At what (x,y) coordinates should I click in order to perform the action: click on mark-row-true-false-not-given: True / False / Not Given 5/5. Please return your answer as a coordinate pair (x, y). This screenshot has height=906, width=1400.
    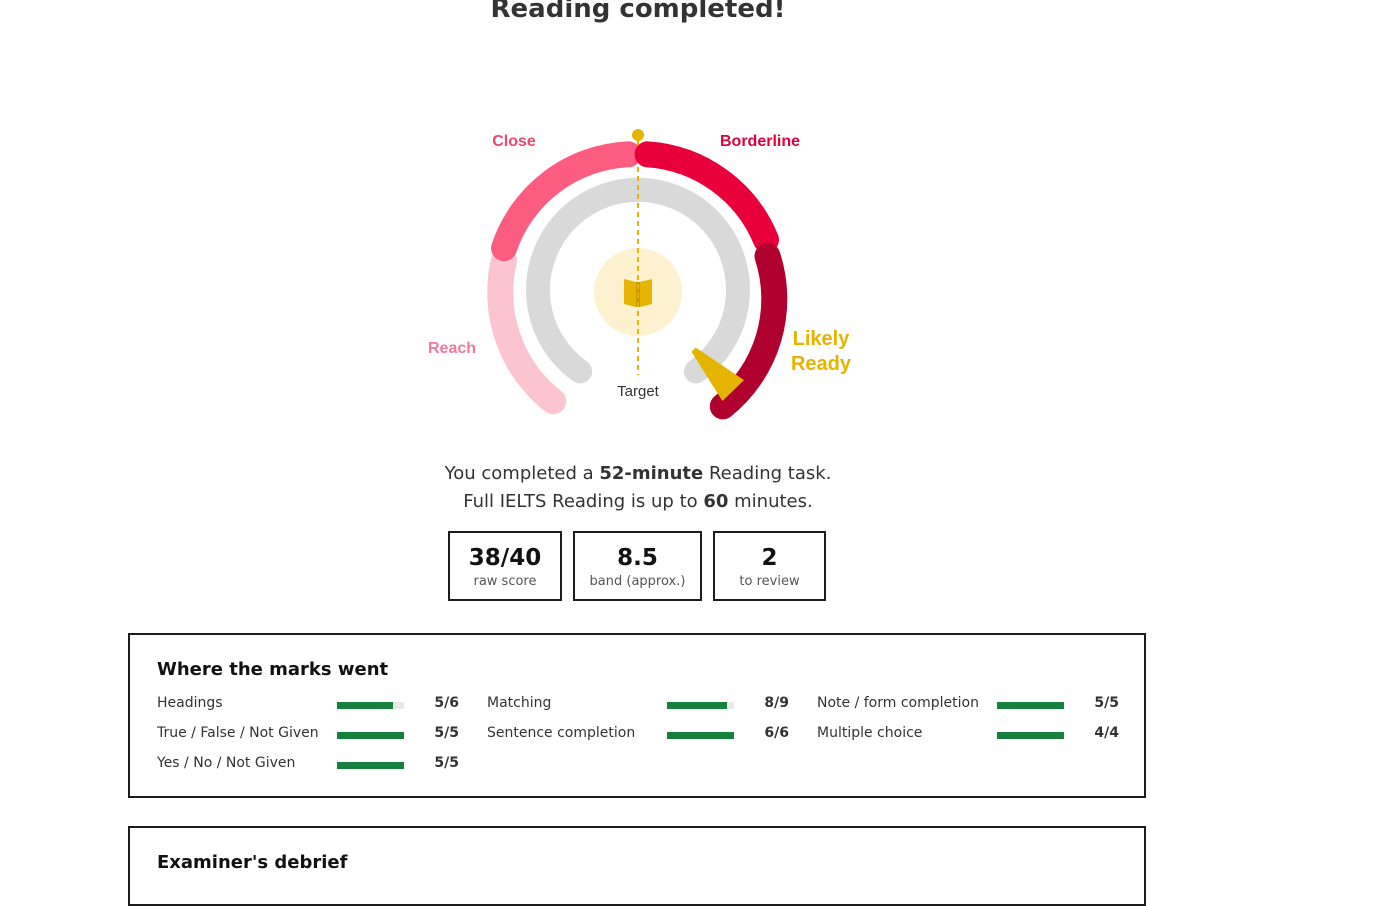
    Looking at the image, I should click on (309, 735).